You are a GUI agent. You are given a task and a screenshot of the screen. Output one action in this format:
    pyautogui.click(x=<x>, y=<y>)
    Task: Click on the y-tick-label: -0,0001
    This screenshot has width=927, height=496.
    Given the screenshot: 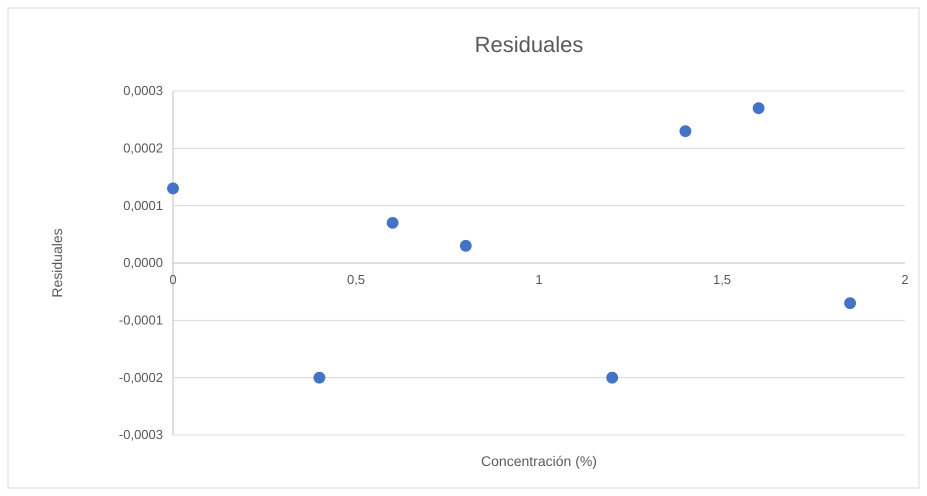 What is the action you would take?
    pyautogui.click(x=140, y=320)
    